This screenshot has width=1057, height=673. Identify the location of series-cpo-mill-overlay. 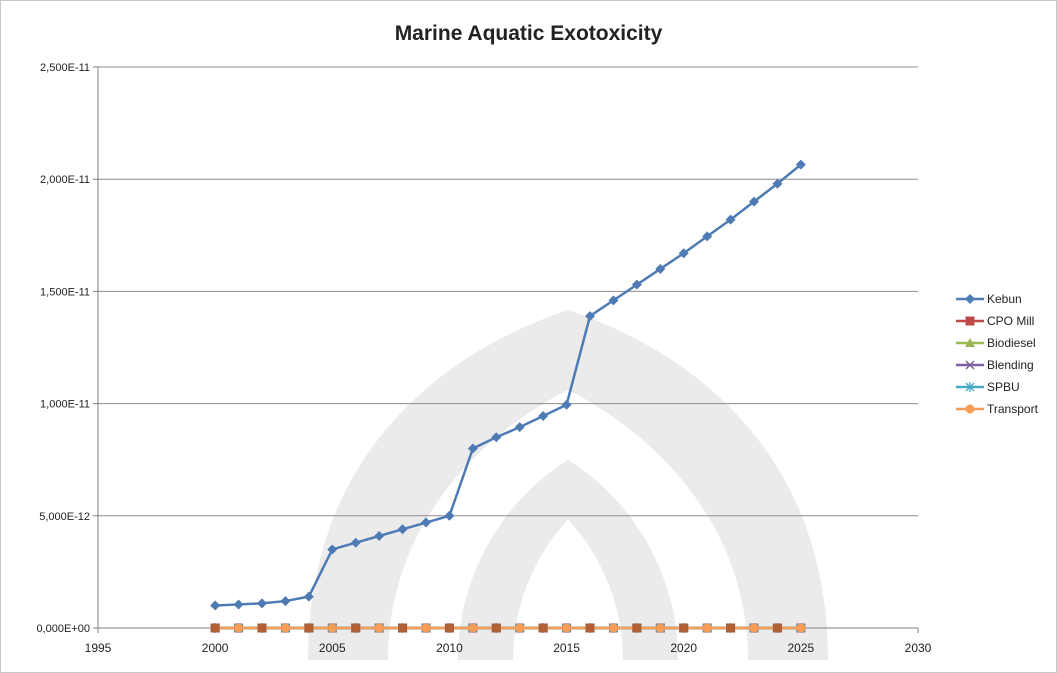
(496, 628).